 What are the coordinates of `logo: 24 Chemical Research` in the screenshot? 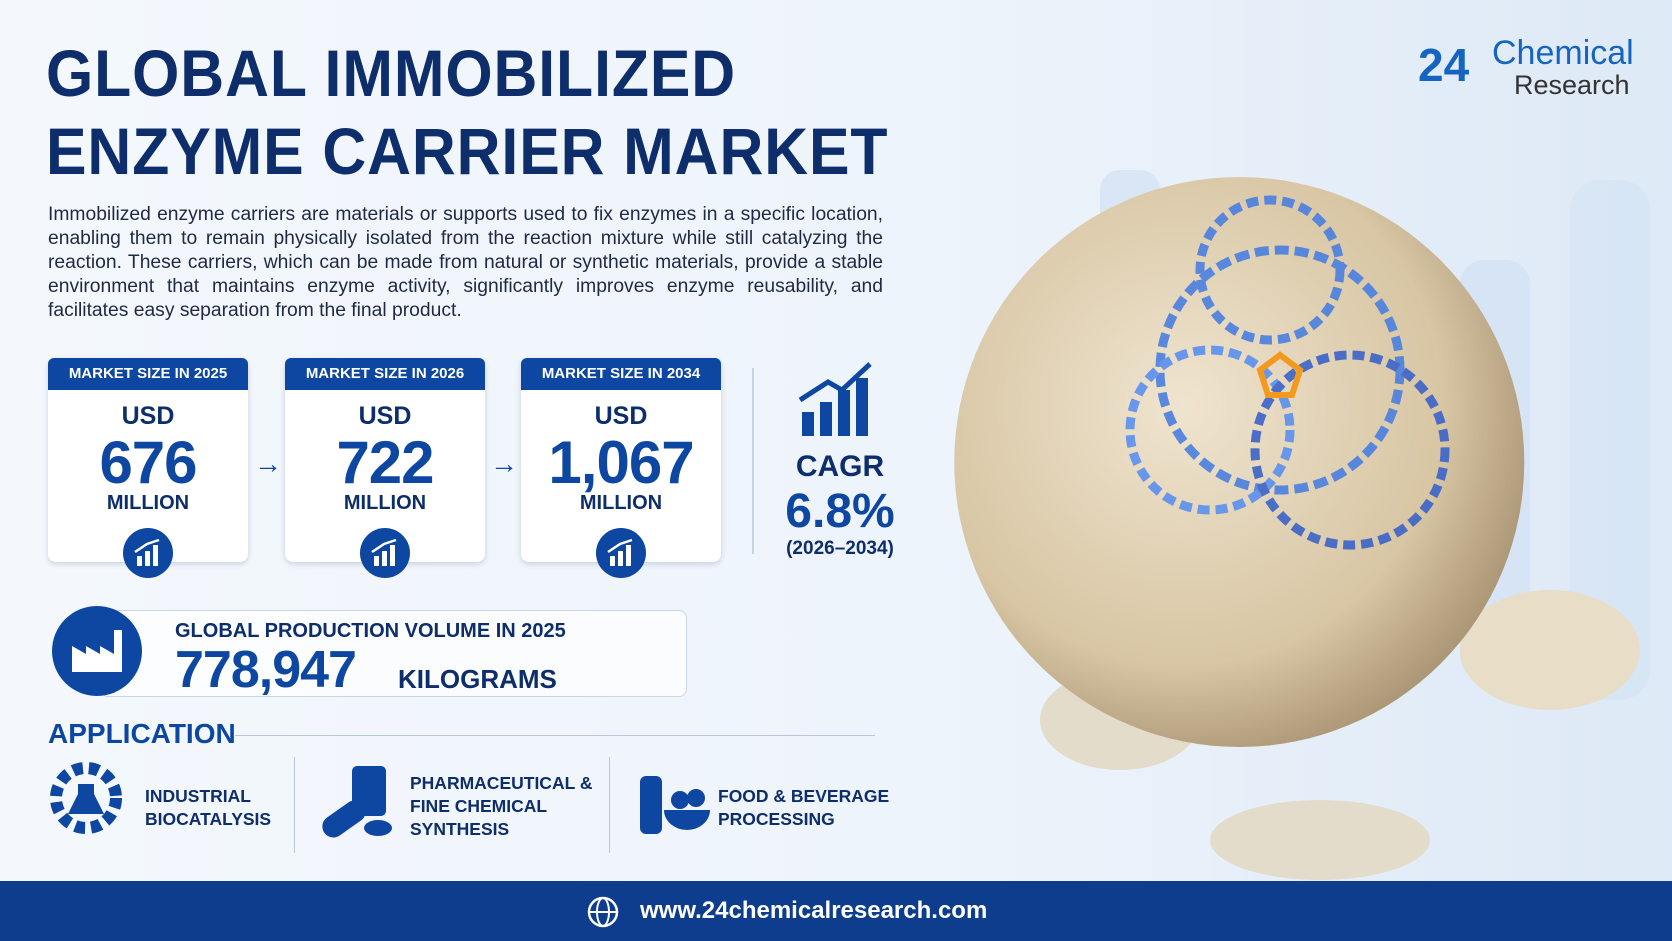 It's located at (1538, 70).